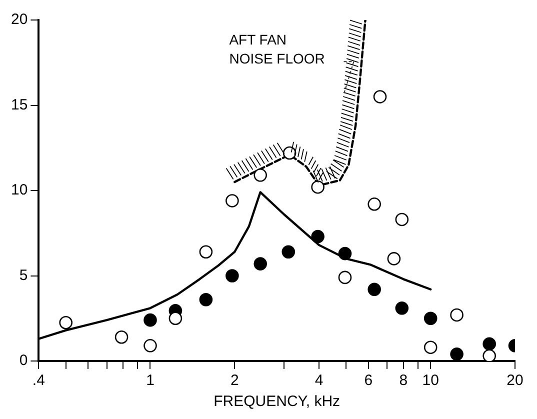 Image resolution: width=537 pixels, height=419 pixels. What do you see at coordinates (19, 105) in the screenshot?
I see `y-tick-label: 15` at bounding box center [19, 105].